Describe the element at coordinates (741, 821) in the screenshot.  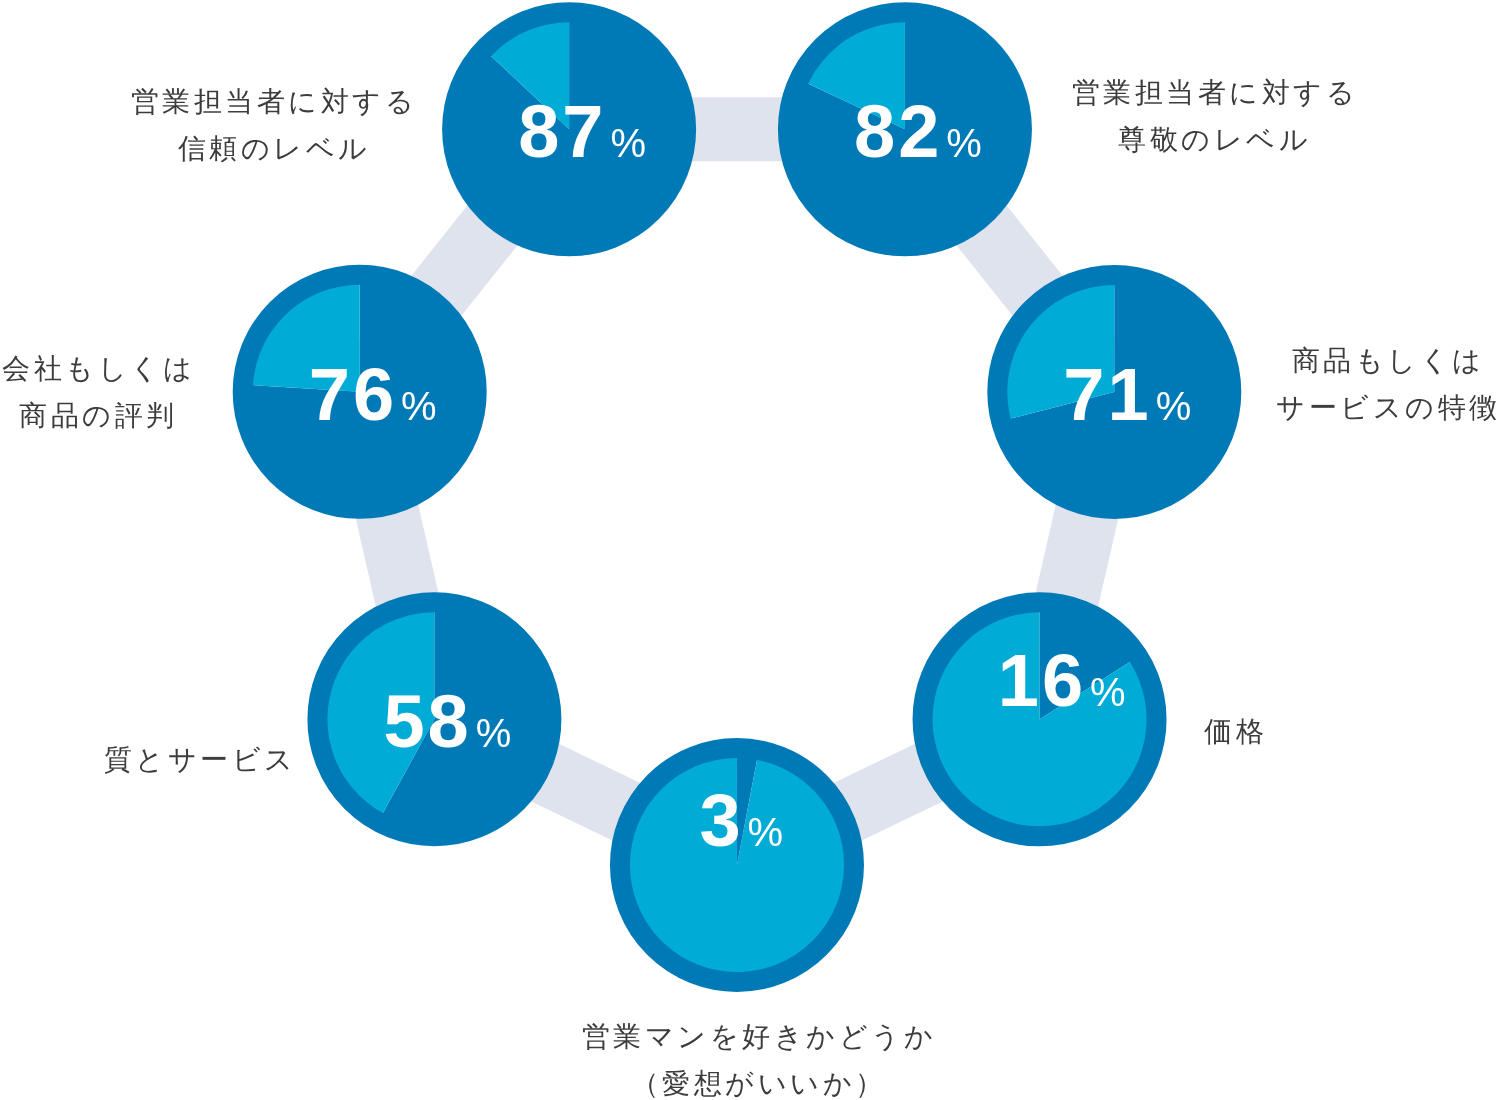
I see `data-label: 3%` at that location.